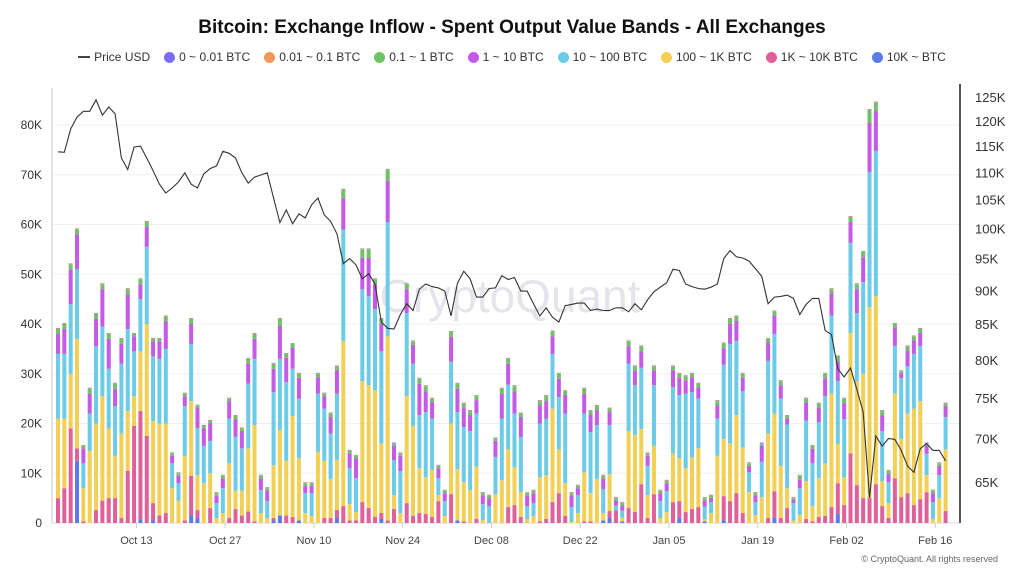 This screenshot has width=1024, height=576. Describe the element at coordinates (314, 541) in the screenshot. I see `x-tick-label: Nov 10` at that location.